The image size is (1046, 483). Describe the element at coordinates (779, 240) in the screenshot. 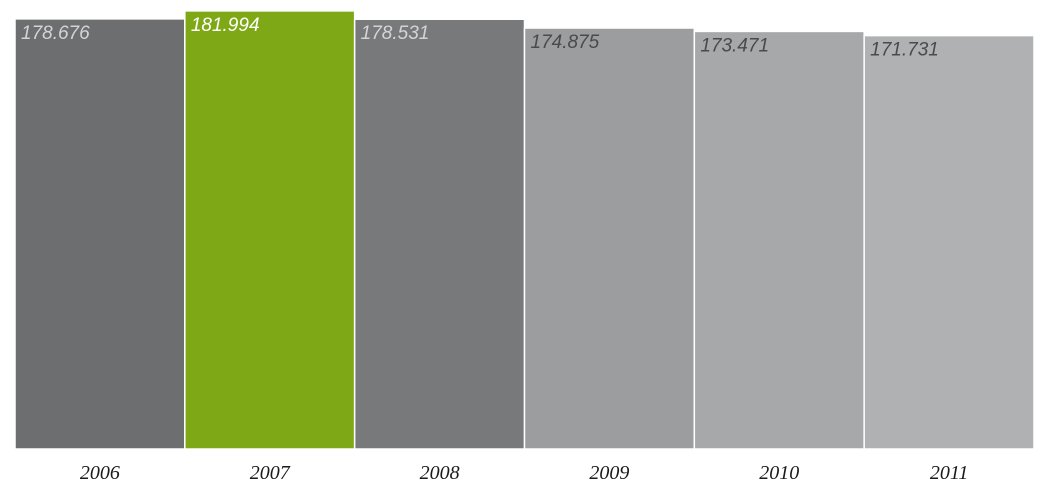

I see `bar-2010` at that location.